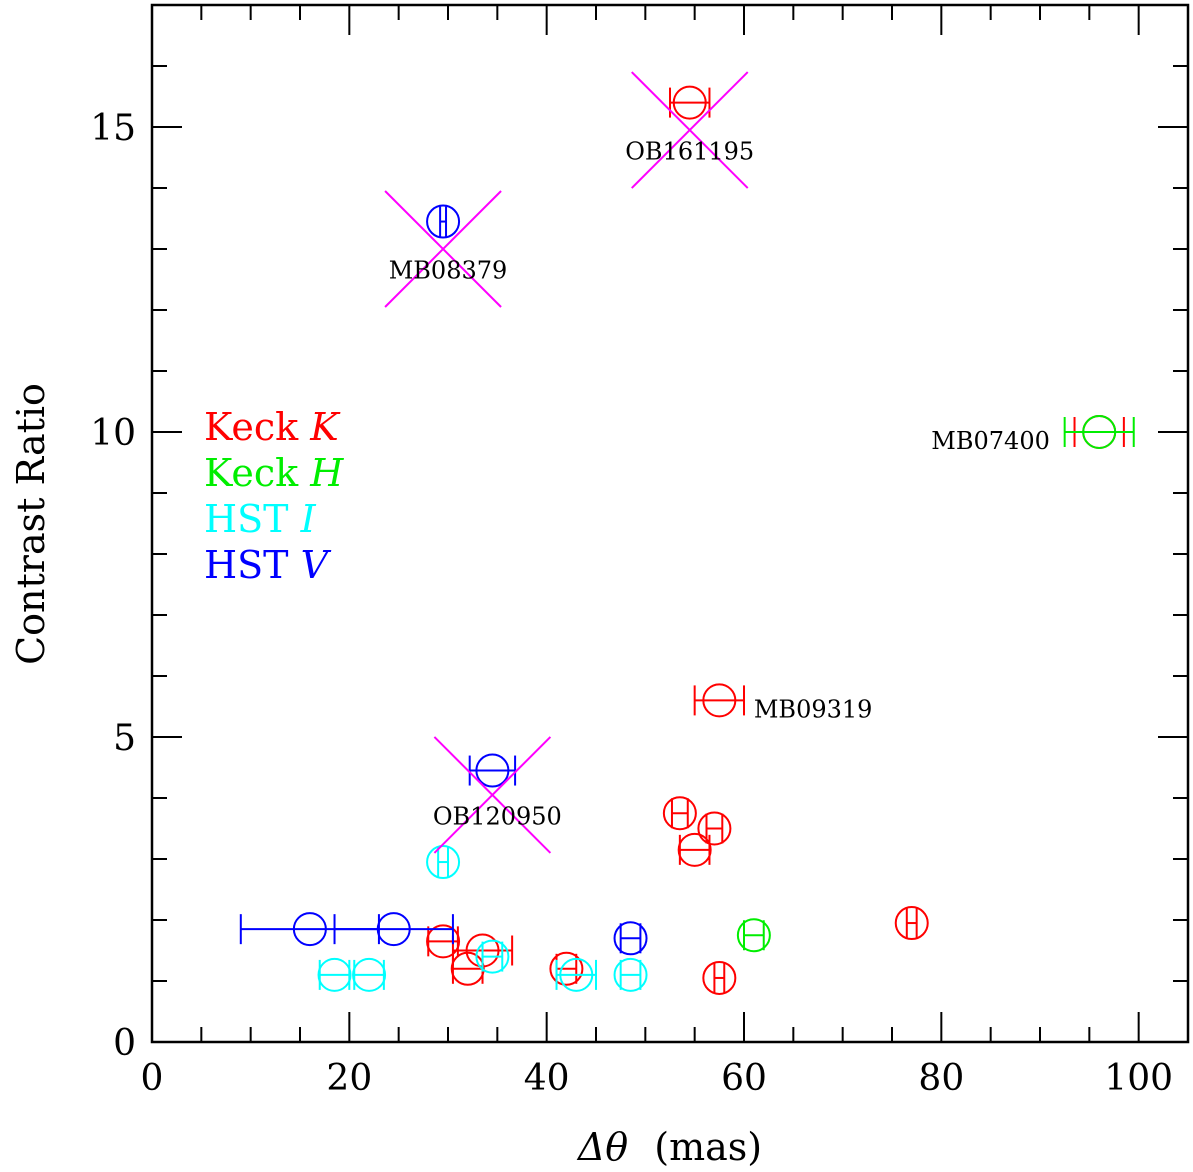  I want to click on x-axis-label: Δθ (mas), so click(669, 1147).